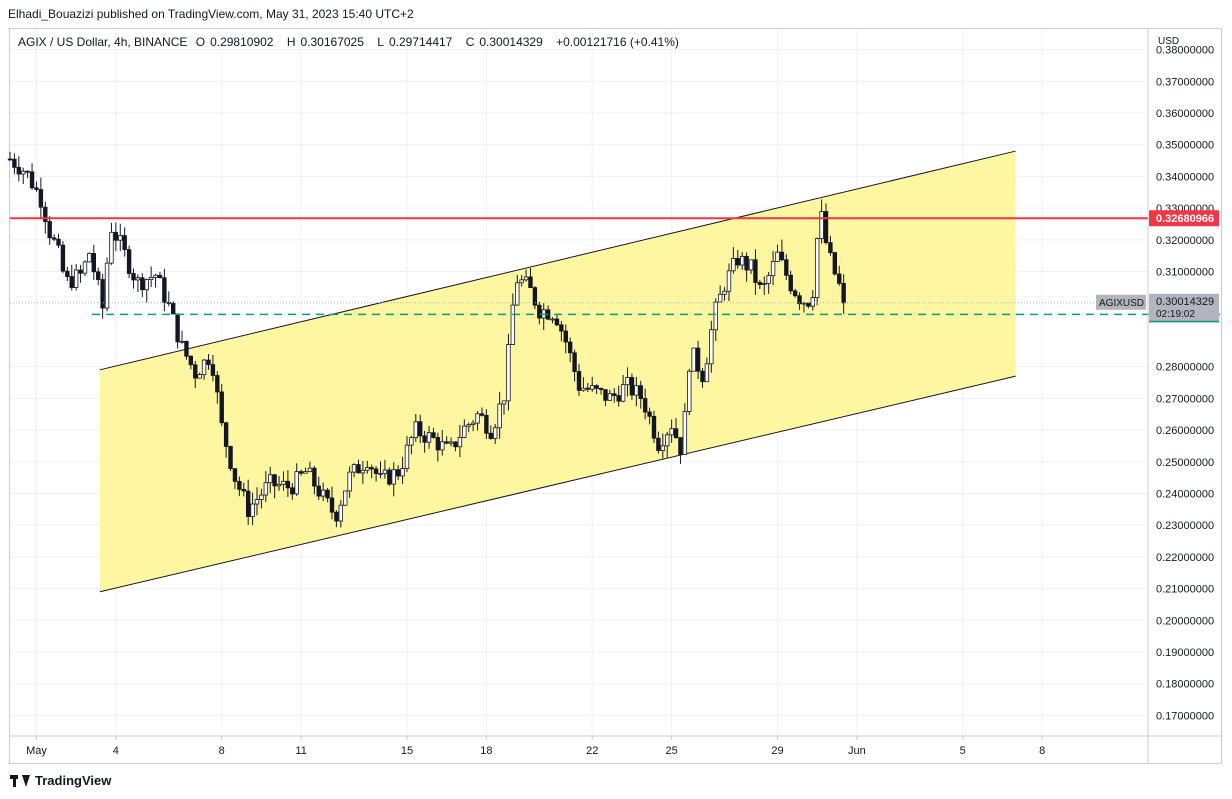 Image resolution: width=1232 pixels, height=799 pixels. What do you see at coordinates (592, 751) in the screenshot?
I see `x-tick-label: 22` at bounding box center [592, 751].